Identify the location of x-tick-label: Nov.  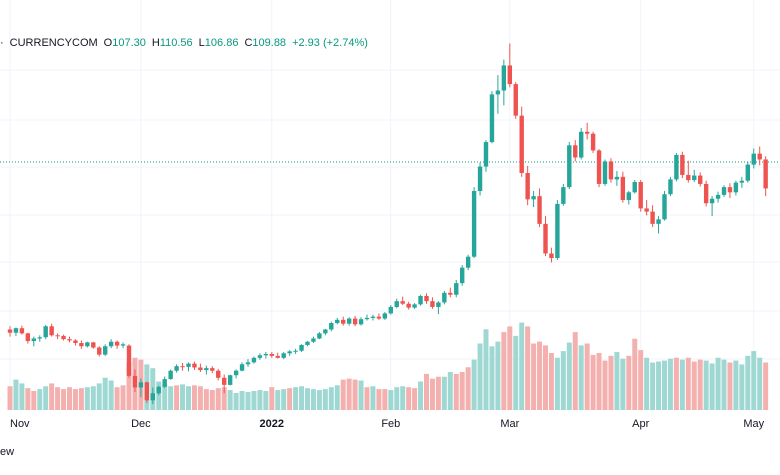
(20, 424).